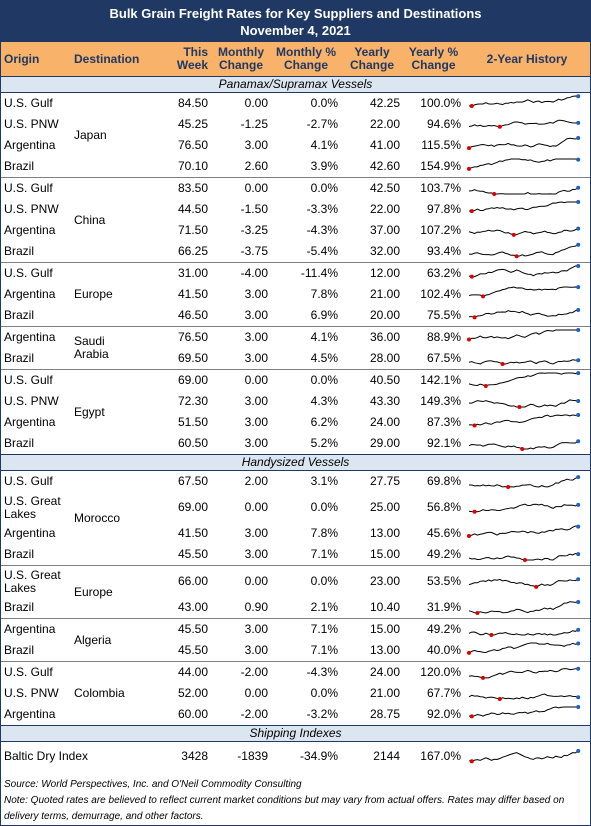  Describe the element at coordinates (241, 273) in the screenshot. I see `value-cell: -4.00` at that location.